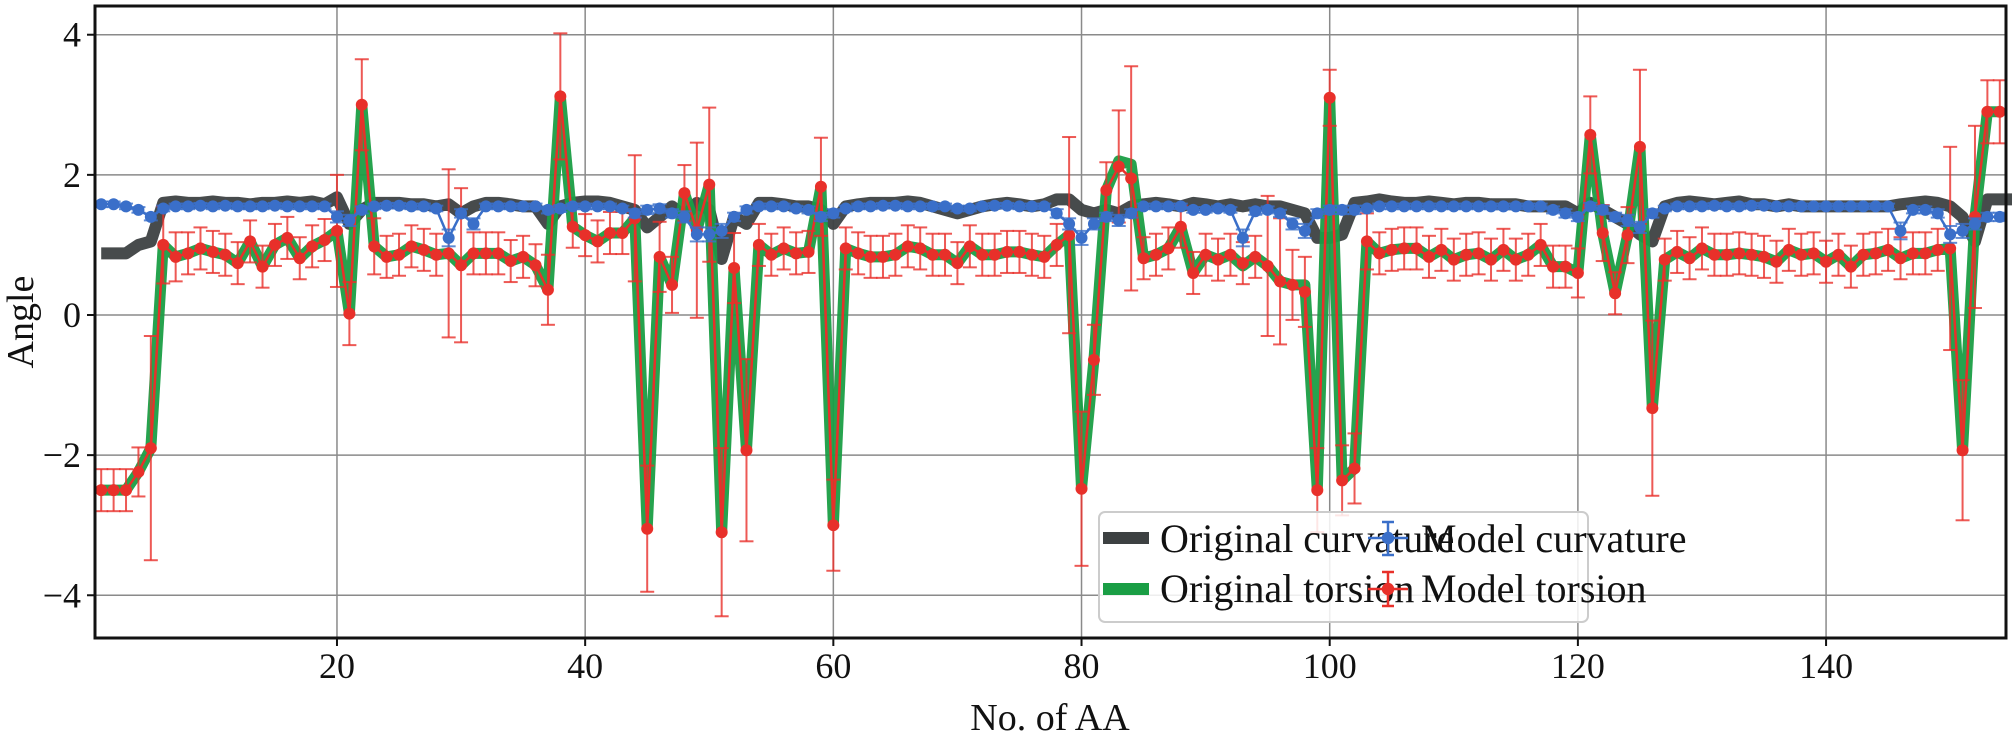 The height and width of the screenshot is (737, 2012). I want to click on y-tick-label: −4, so click(62, 595).